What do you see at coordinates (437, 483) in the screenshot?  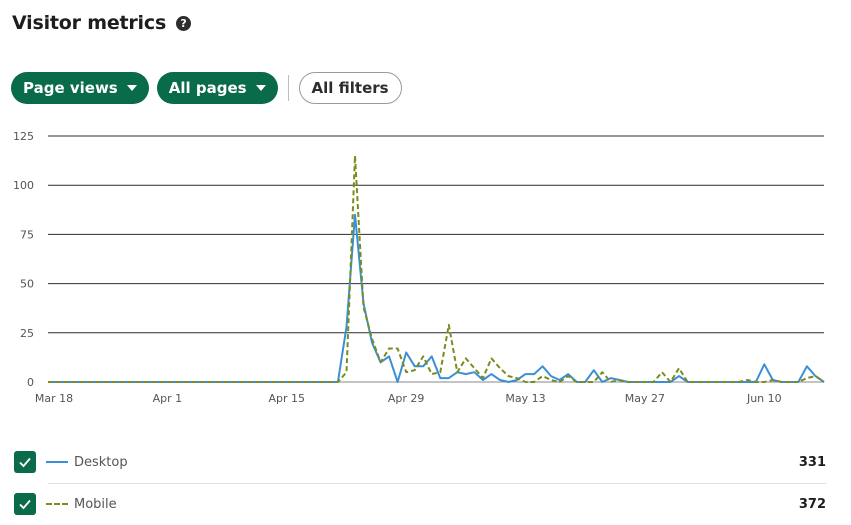 I see `legend-divider` at bounding box center [437, 483].